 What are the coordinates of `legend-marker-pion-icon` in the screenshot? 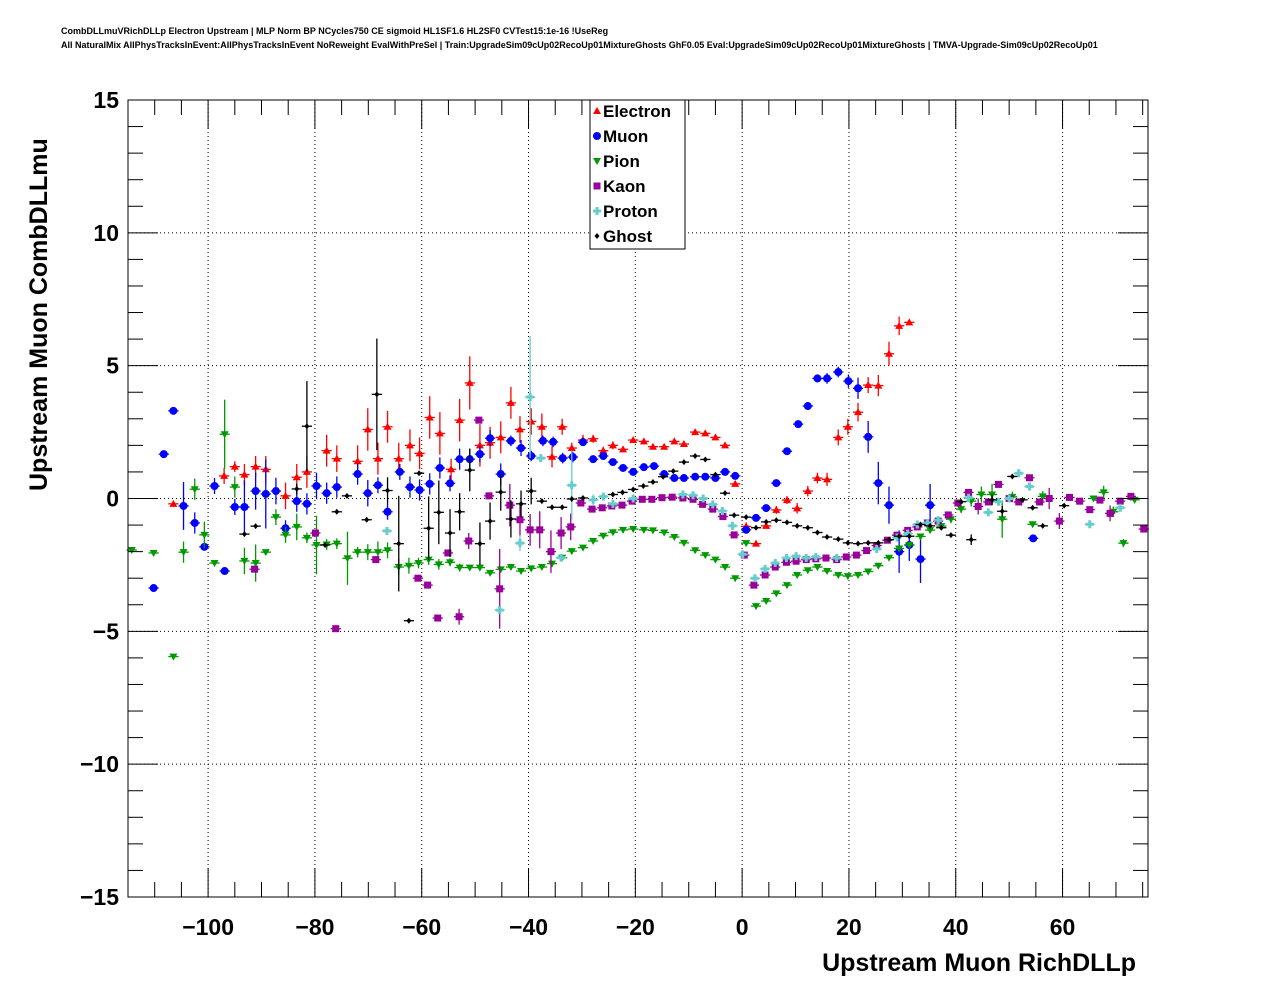 It's located at (597, 161).